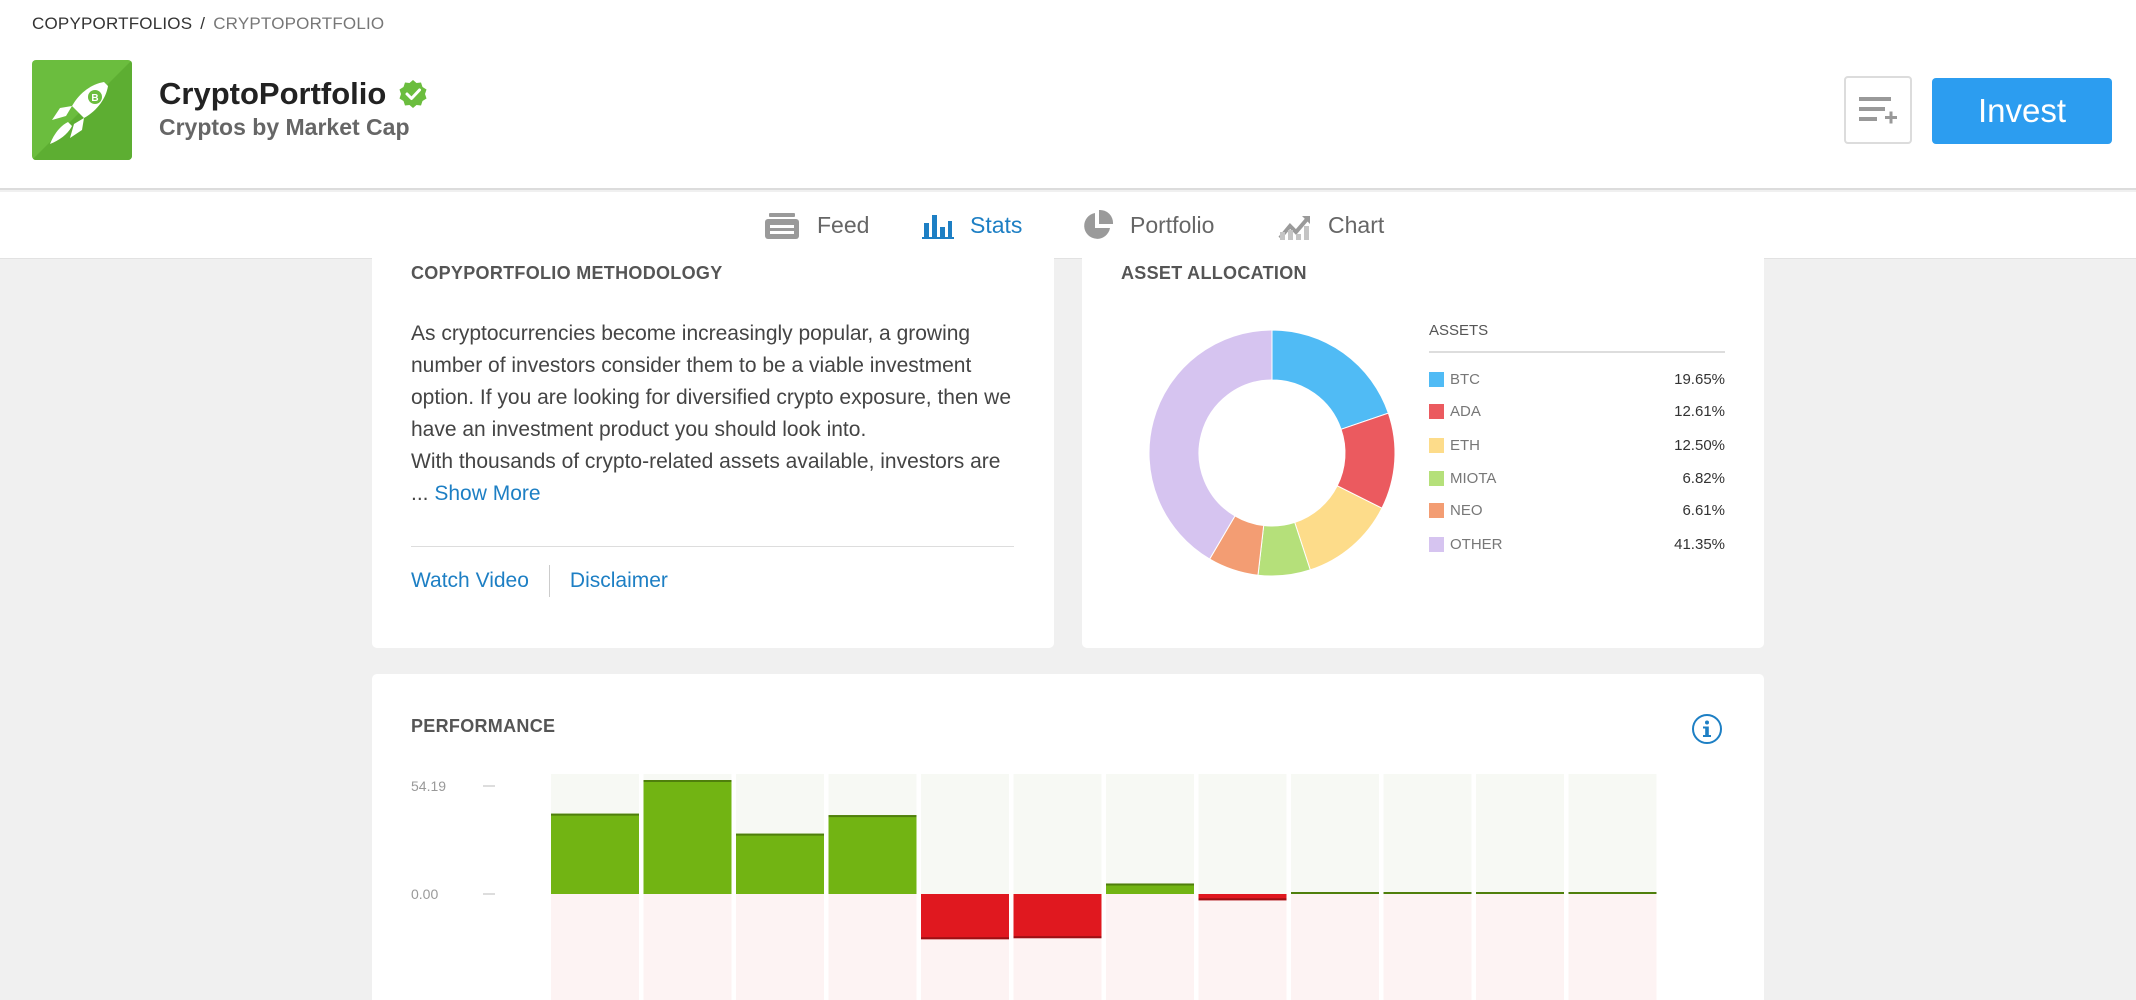  Describe the element at coordinates (273, 93) in the screenshot. I see `portfolio-title: CryptoPortfolio` at that location.